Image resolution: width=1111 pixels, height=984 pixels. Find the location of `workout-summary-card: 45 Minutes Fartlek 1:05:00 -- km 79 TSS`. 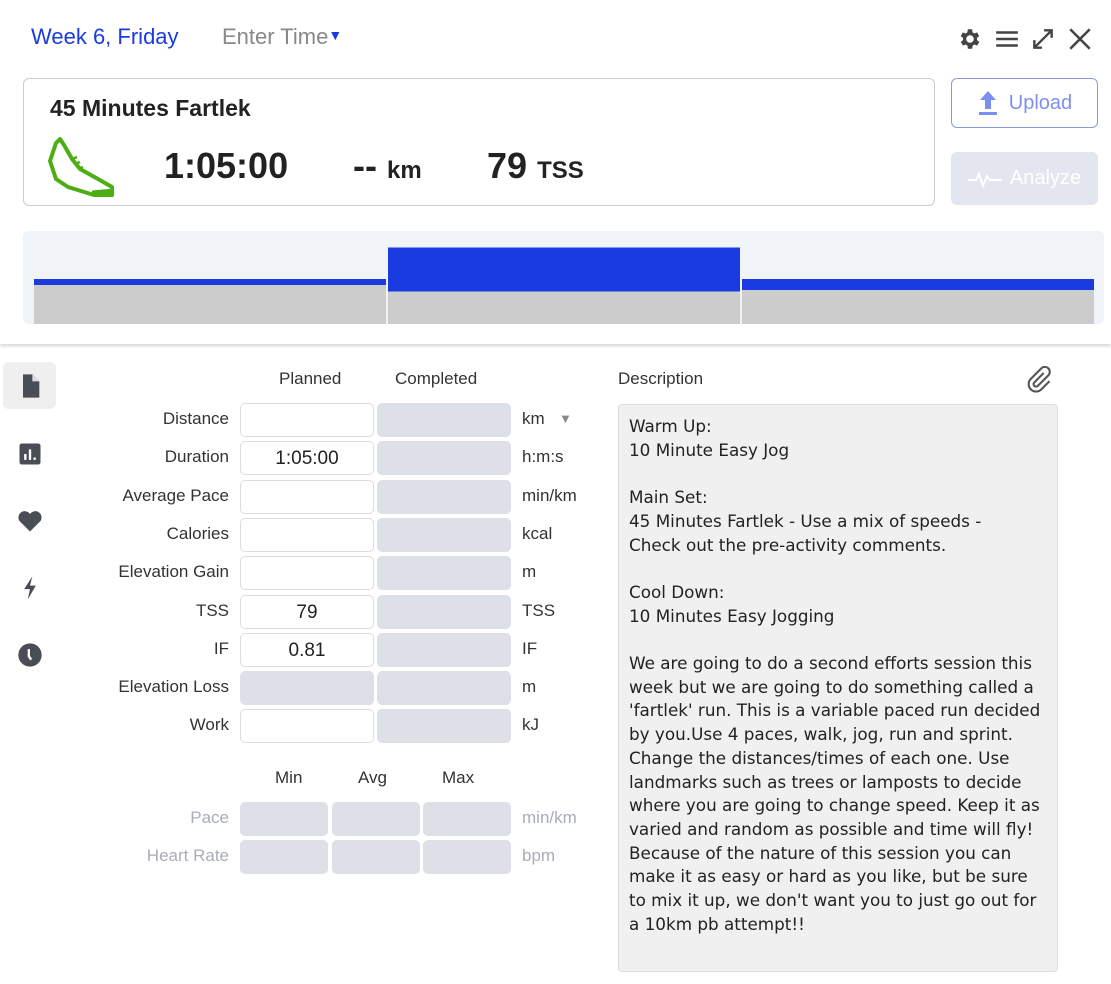

workout-summary-card: 45 Minutes Fartlek 1:05:00 -- km 79 TSS is located at coordinates (479, 142).